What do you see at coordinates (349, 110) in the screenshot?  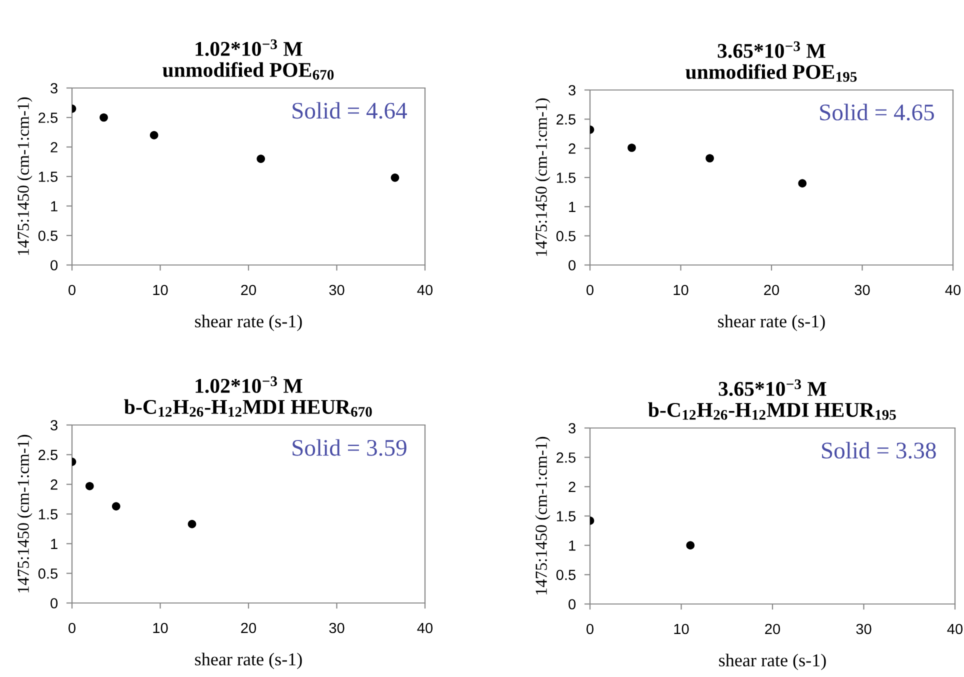 I see `annotation: Solid = 4.64` at bounding box center [349, 110].